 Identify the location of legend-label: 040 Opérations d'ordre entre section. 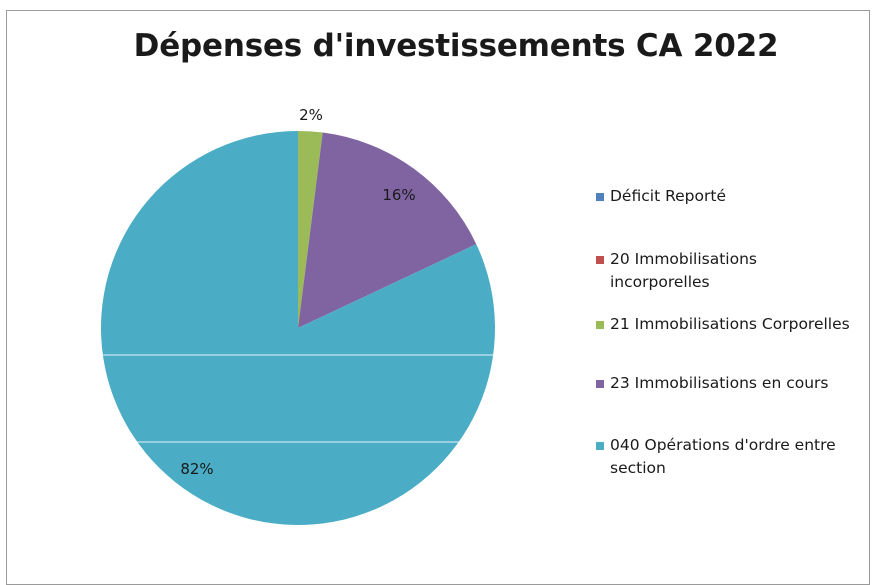
(723, 456).